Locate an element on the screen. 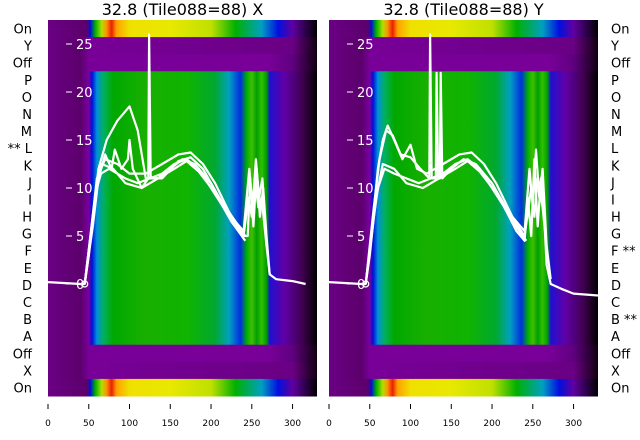 The height and width of the screenshot is (440, 640). chart-title: 32.8 (Tile088=88) X is located at coordinates (183, 9).